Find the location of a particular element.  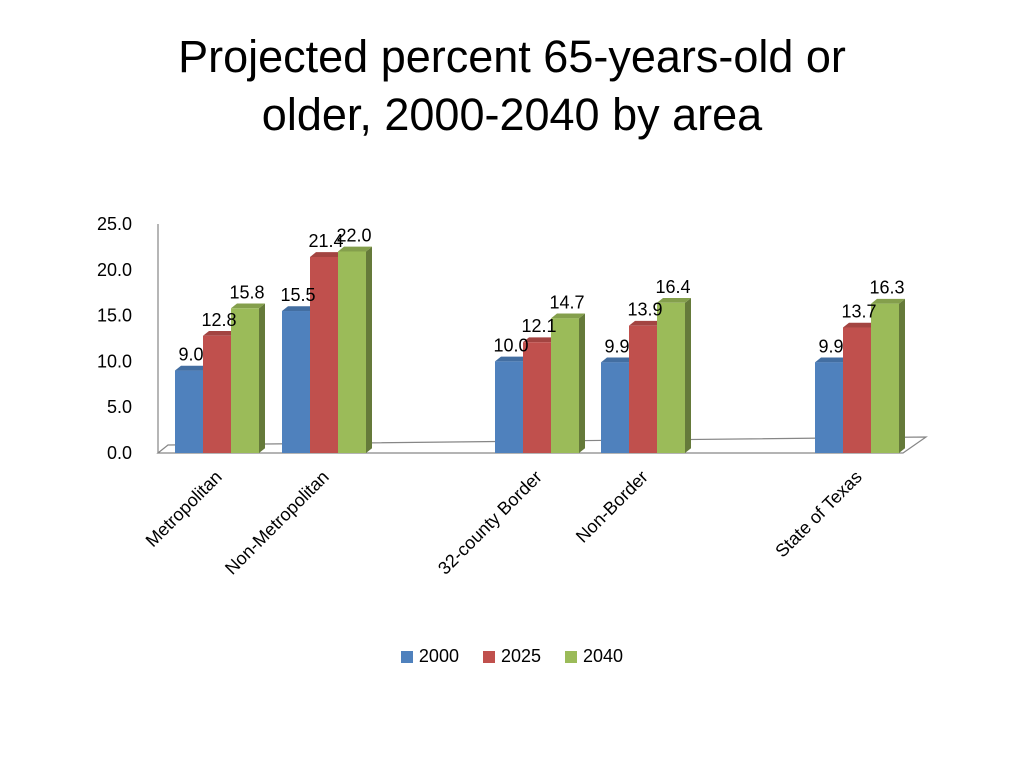

y-tick-label: 5.0 is located at coordinates (119, 407).